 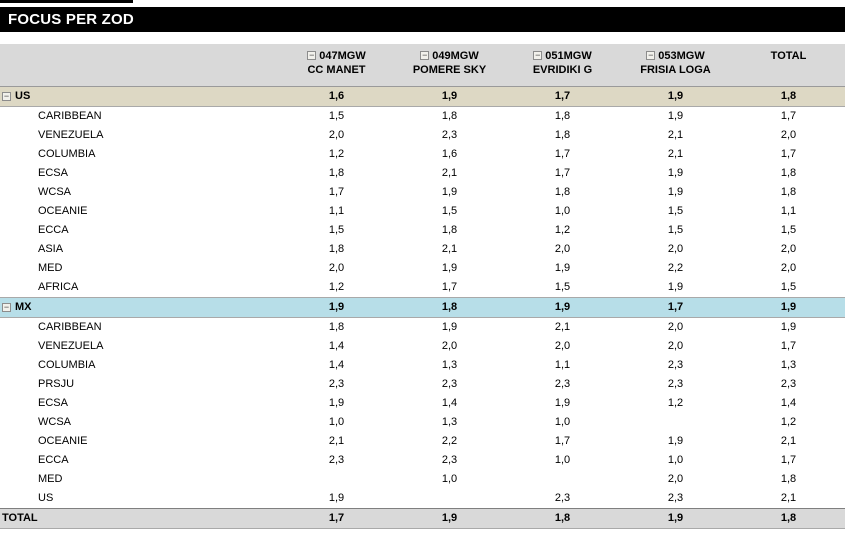 I want to click on child-row-label: ASIA, so click(x=140, y=249).